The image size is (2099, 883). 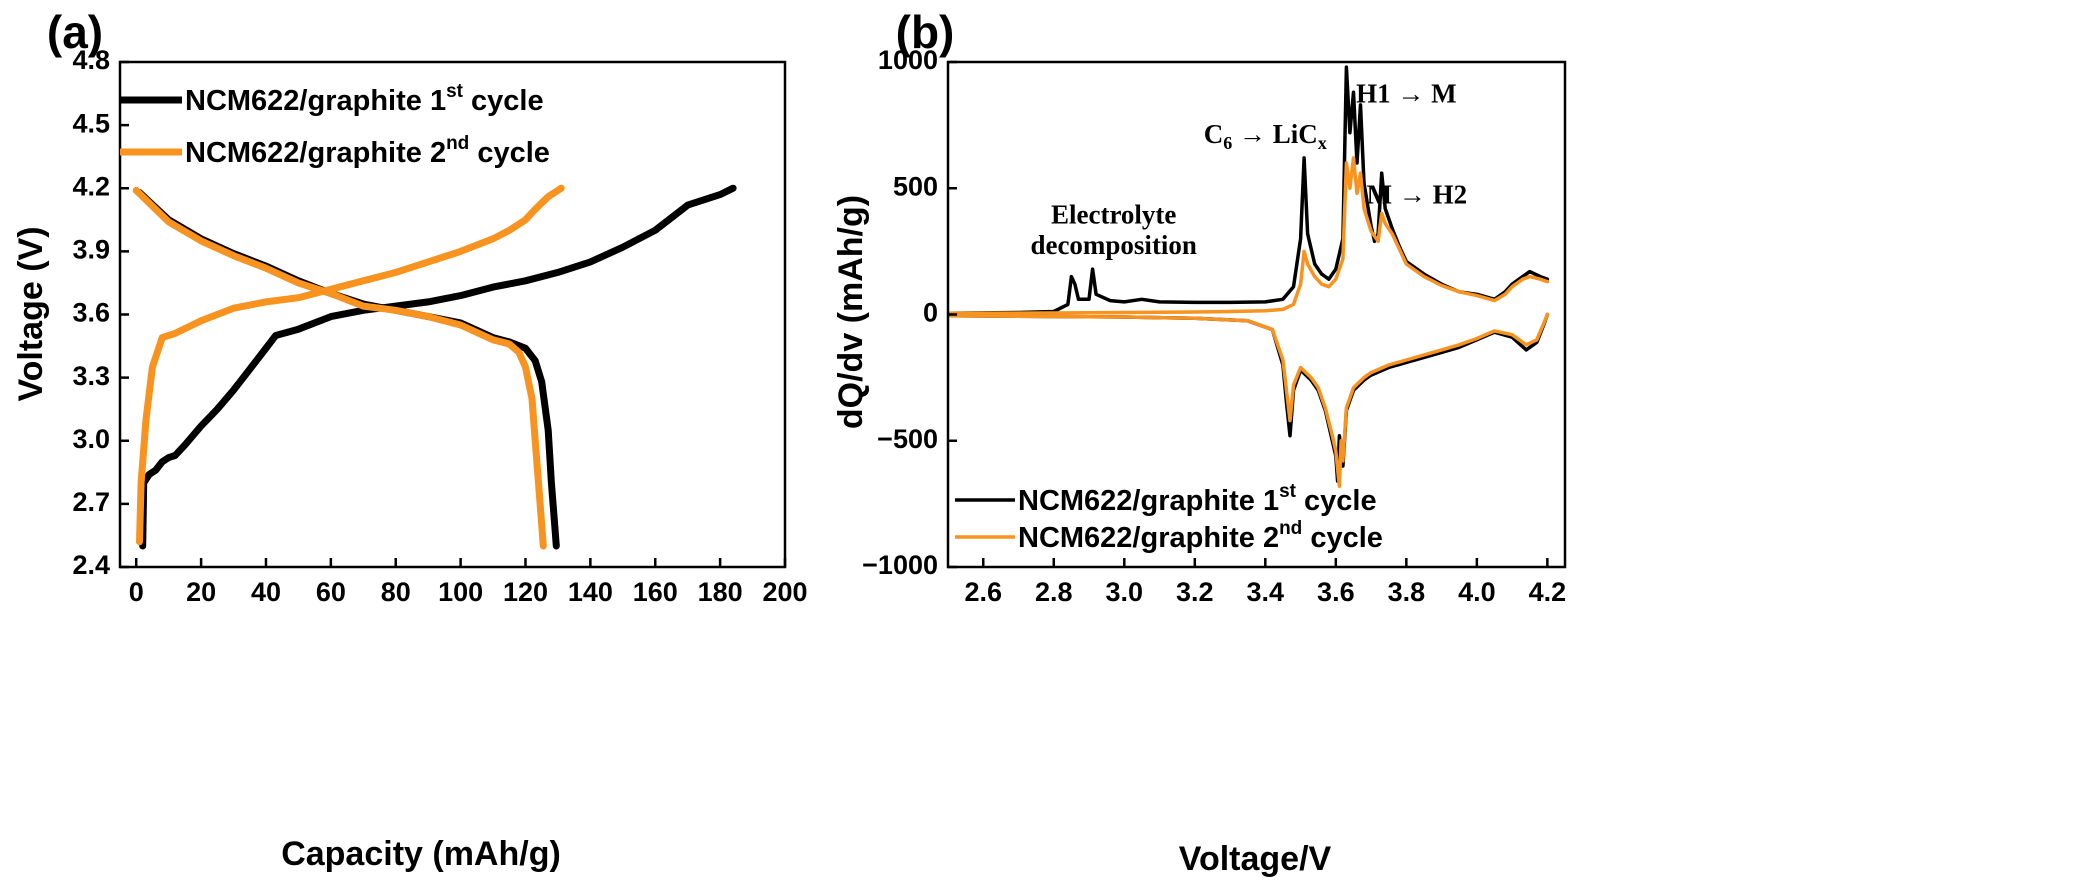 What do you see at coordinates (851, 312) in the screenshot?
I see `y-axis-title: dQ/dv (mAh/g)` at bounding box center [851, 312].